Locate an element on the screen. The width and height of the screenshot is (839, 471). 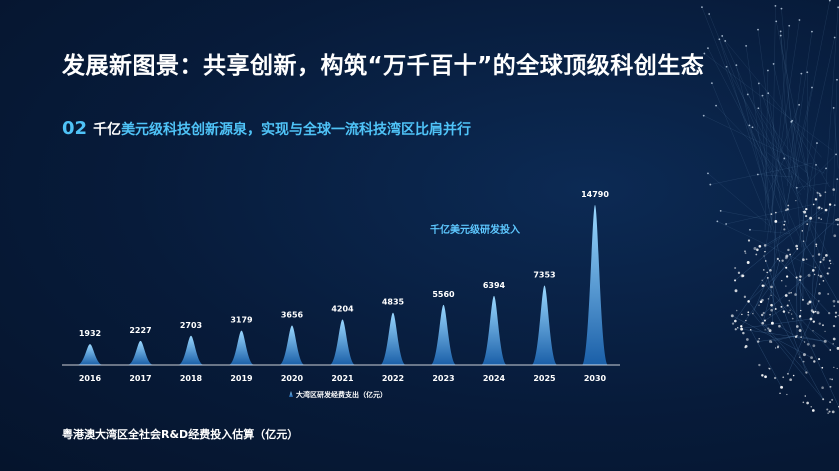
globe-decoration is located at coordinates (770, 207).